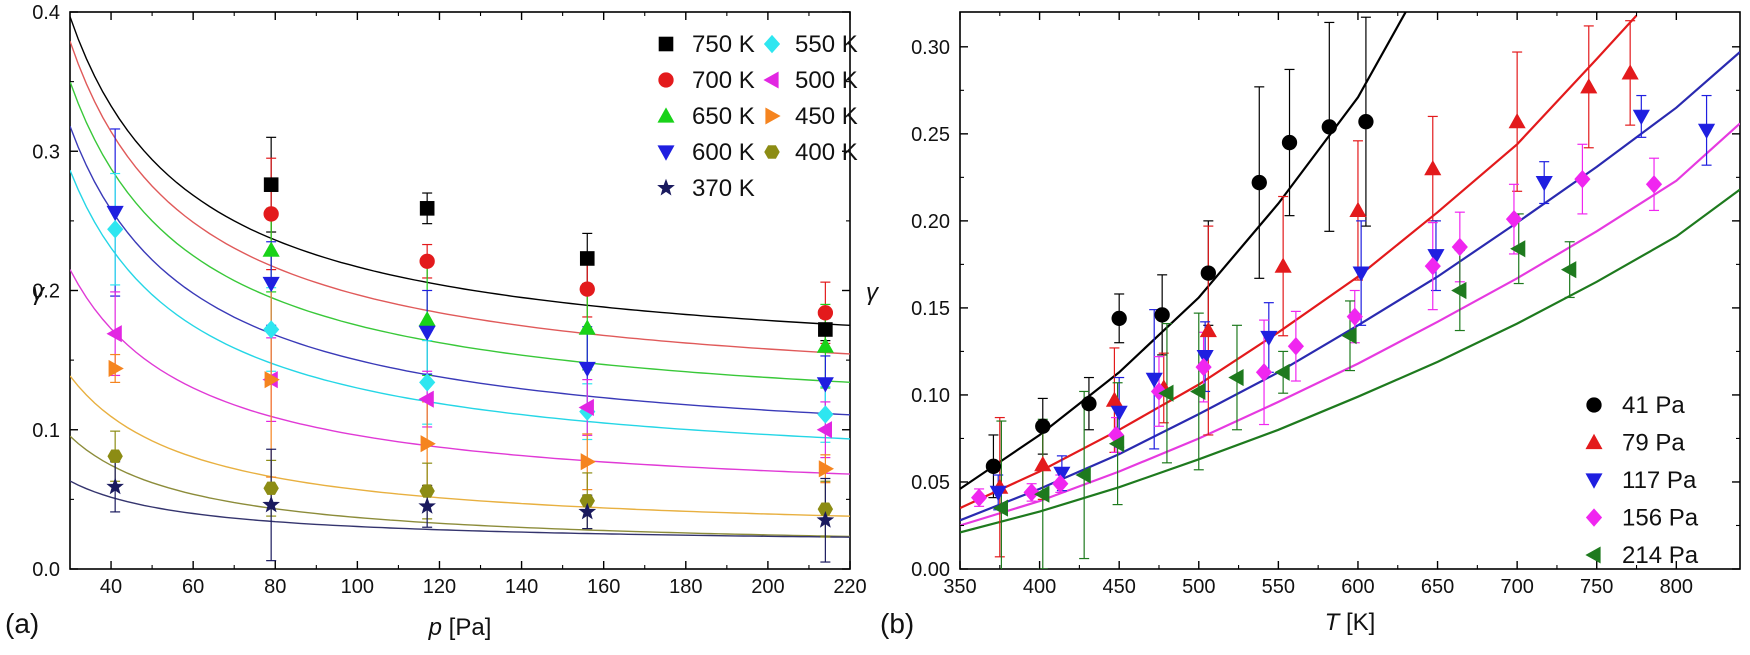 The height and width of the screenshot is (655, 1750). Describe the element at coordinates (466, 627) in the screenshot. I see `panel-a-xlabel-unit: [Pa]` at that location.